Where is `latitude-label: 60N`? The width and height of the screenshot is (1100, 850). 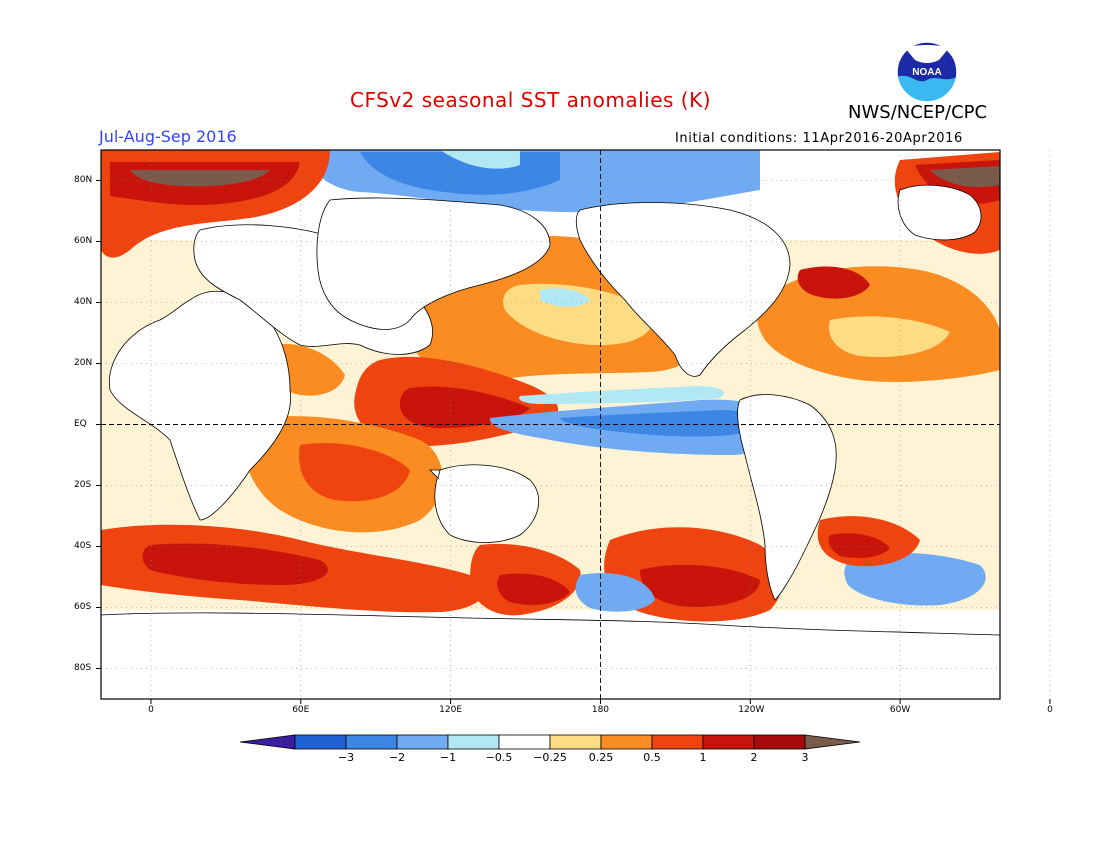 latitude-label: 60N is located at coordinates (83, 240).